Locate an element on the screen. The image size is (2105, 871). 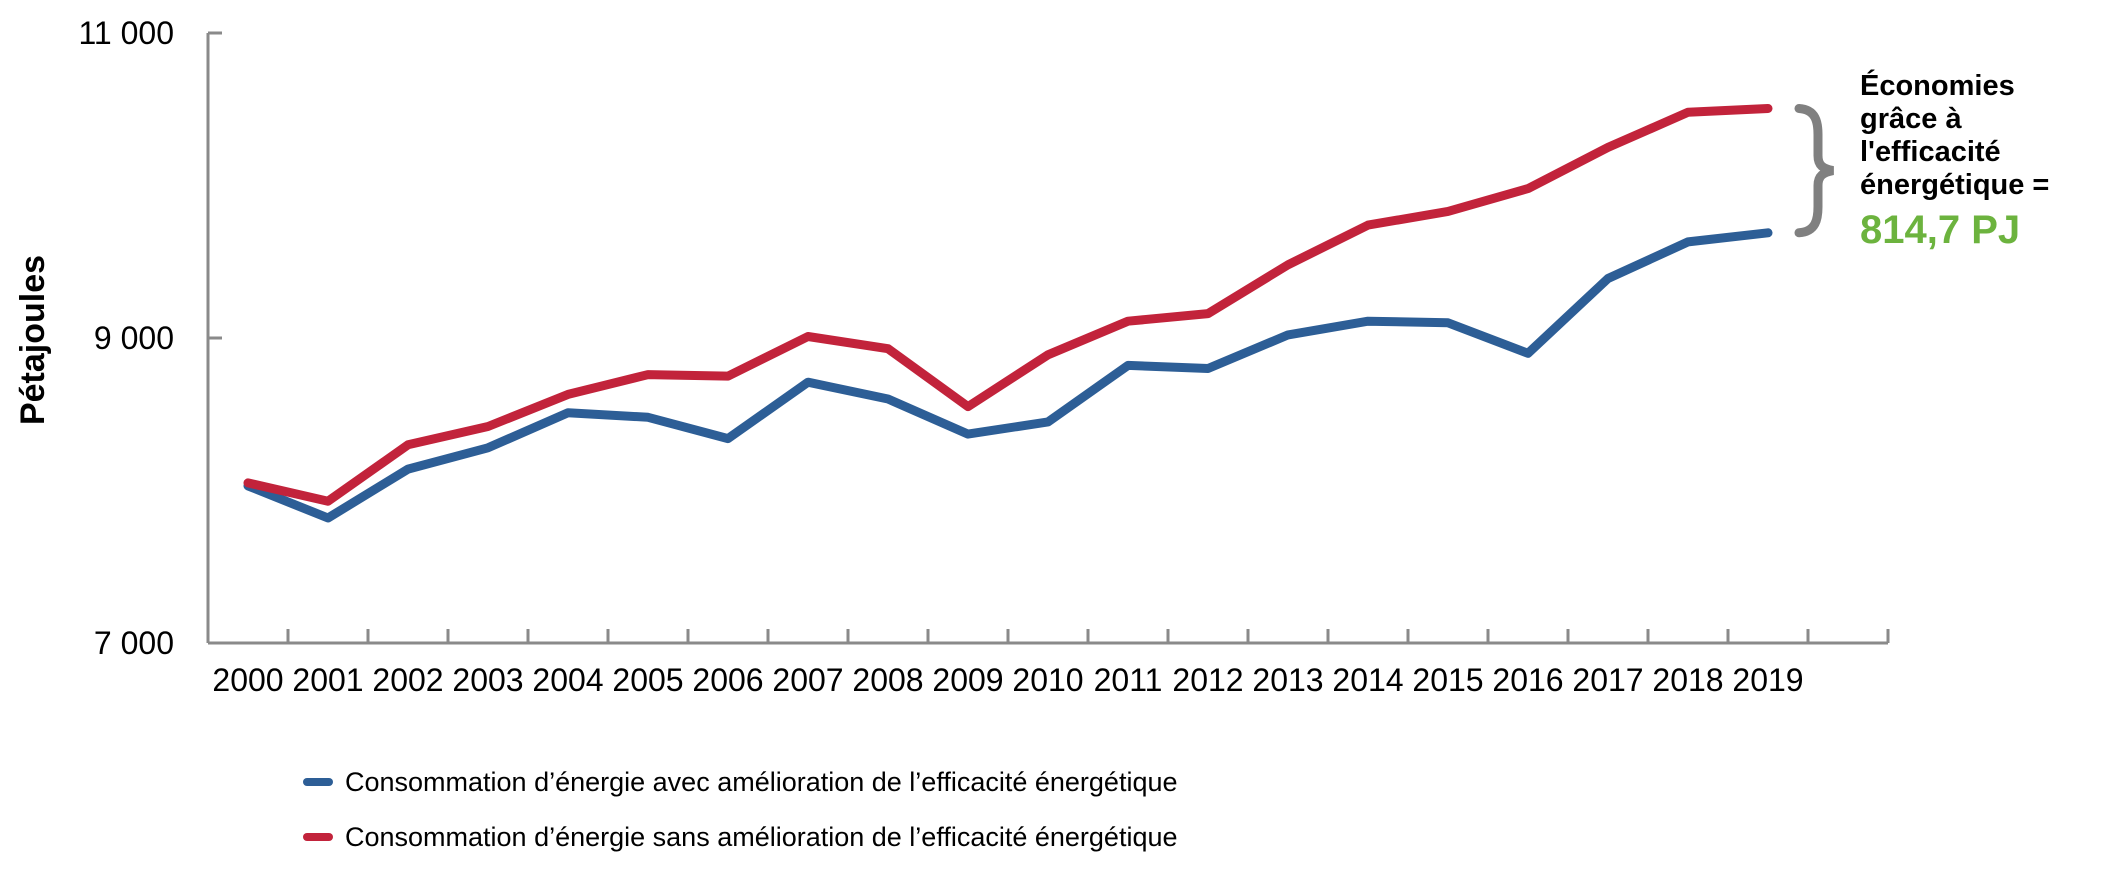
annotation-line-4: énergétique = is located at coordinates (1955, 185).